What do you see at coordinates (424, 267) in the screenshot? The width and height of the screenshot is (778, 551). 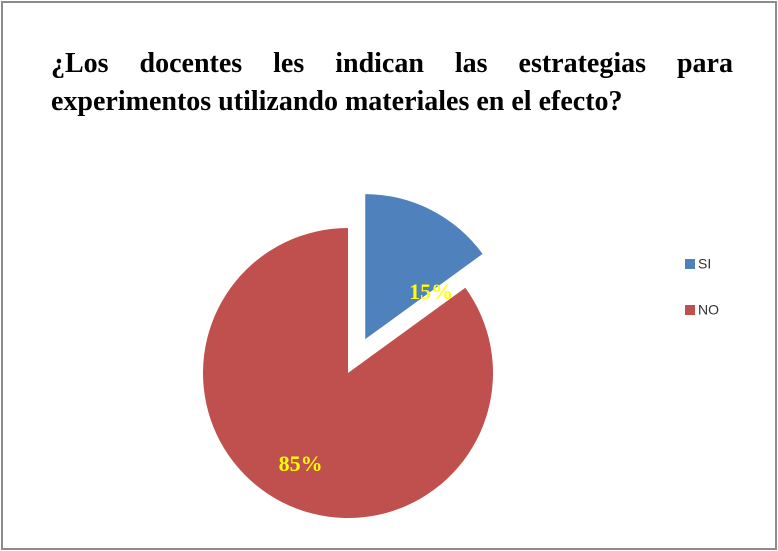 I see `pie-slice` at bounding box center [424, 267].